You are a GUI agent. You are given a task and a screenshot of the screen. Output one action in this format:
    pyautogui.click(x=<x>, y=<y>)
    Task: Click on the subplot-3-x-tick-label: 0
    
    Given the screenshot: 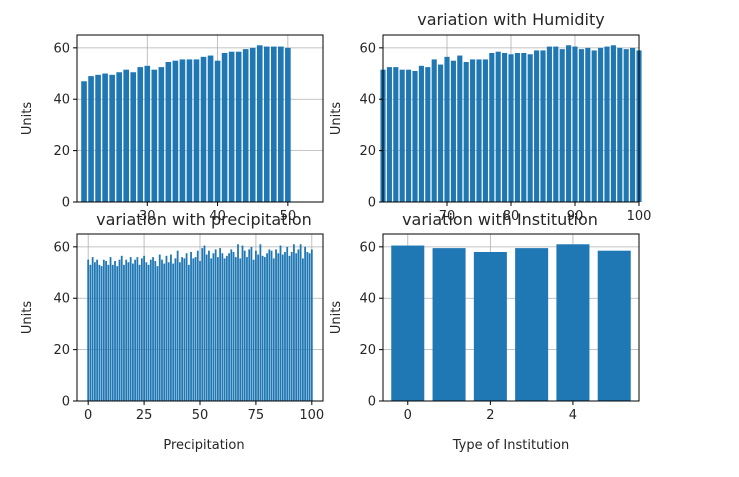 What is the action you would take?
    pyautogui.click(x=88, y=415)
    